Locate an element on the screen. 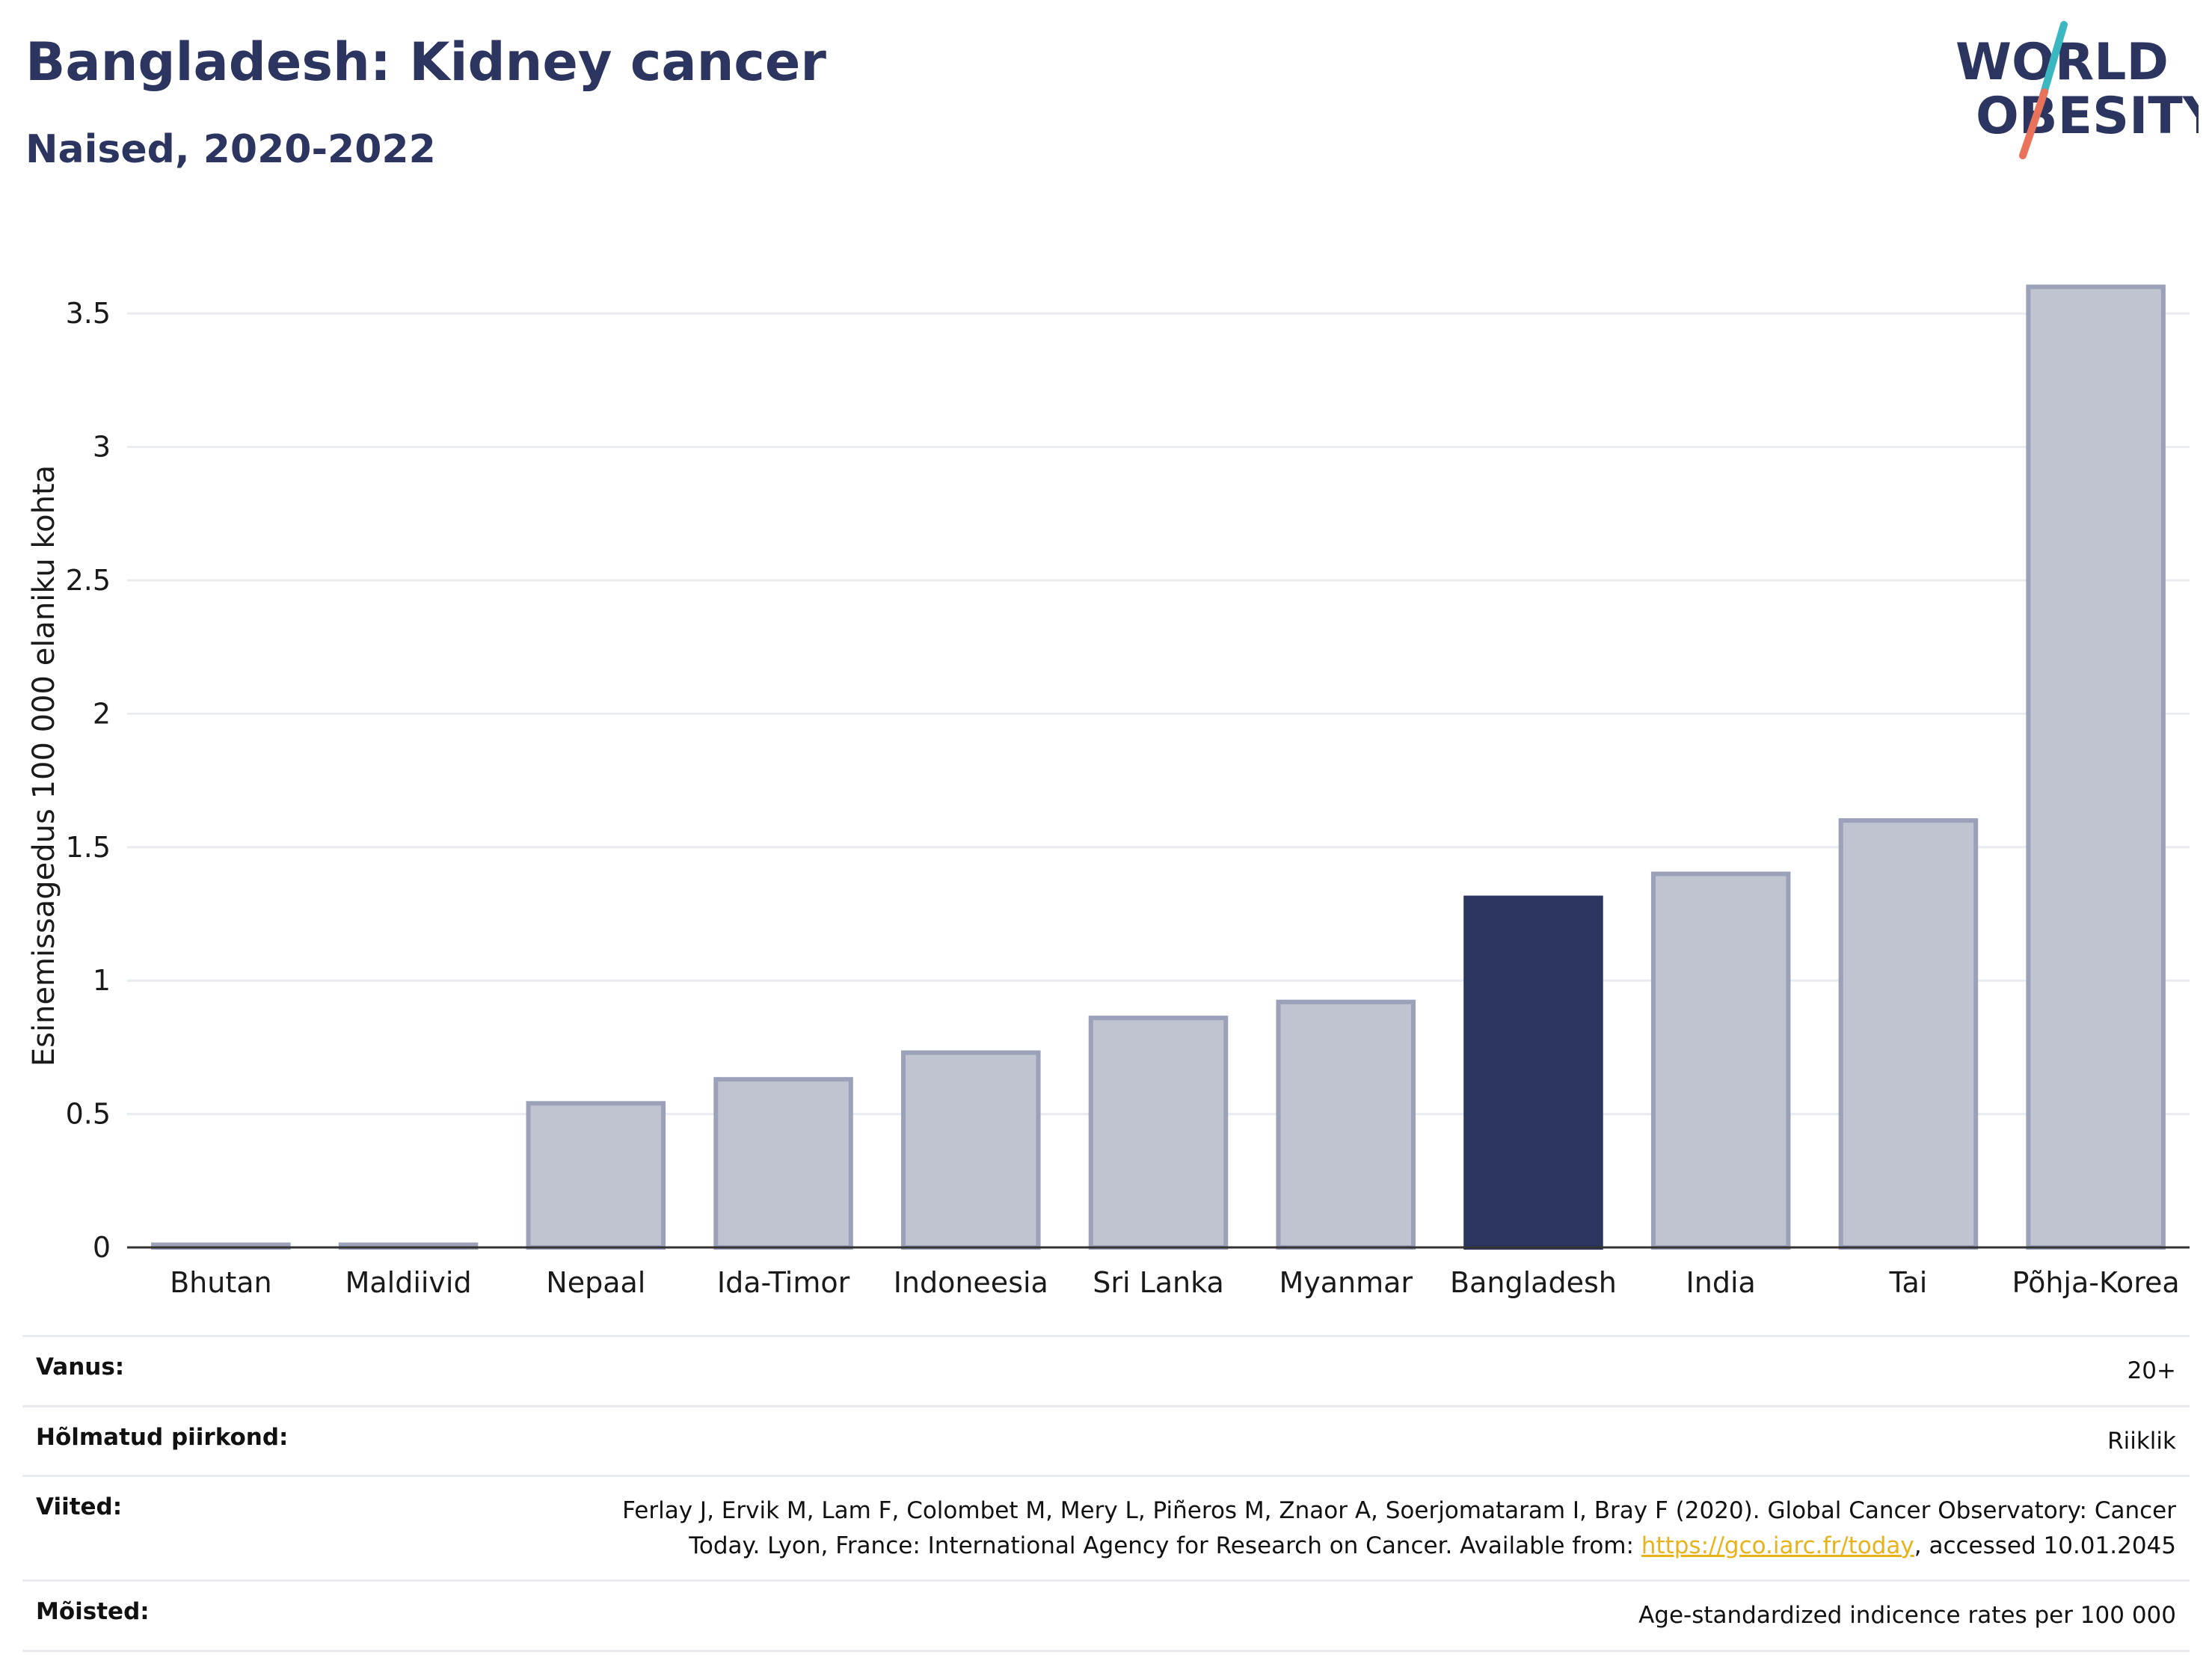 The height and width of the screenshot is (1655, 2212). bar-india is located at coordinates (1720, 1060).